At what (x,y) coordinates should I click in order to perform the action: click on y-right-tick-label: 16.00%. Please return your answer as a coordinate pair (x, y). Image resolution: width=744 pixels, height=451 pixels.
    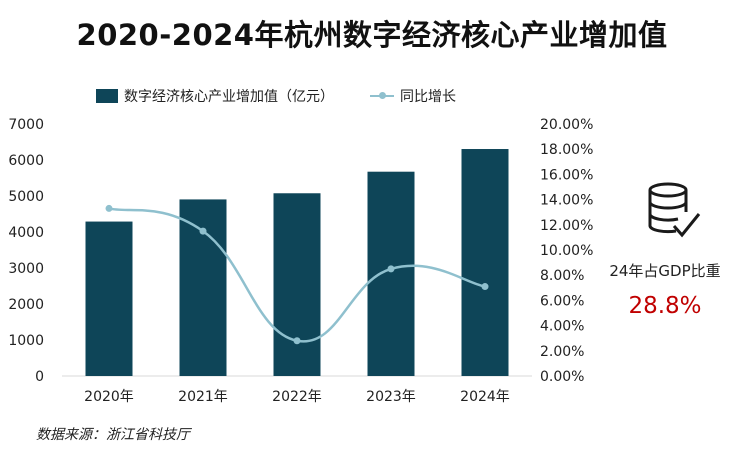
    Looking at the image, I should click on (566, 175).